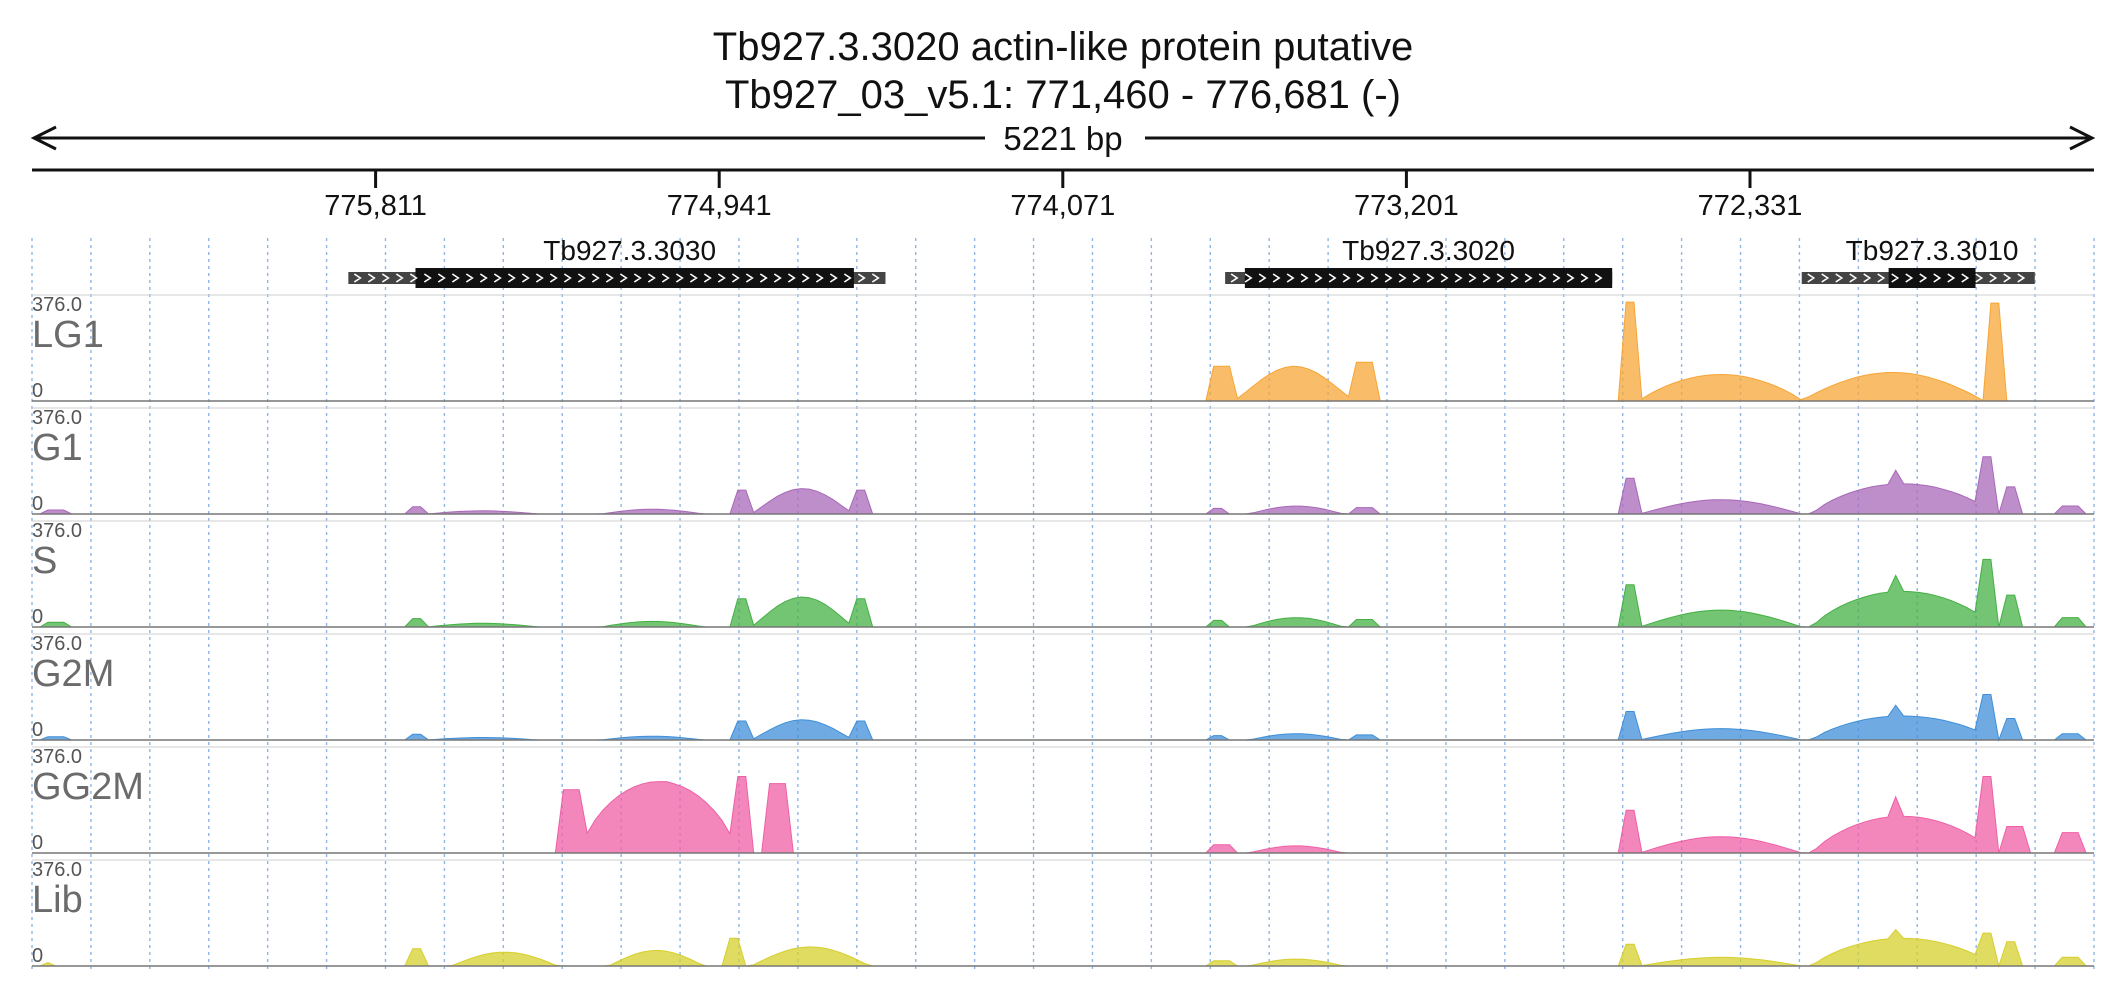  What do you see at coordinates (1063, 47) in the screenshot?
I see `chart-title: Tb927.3.3020 actin-like protein putative` at bounding box center [1063, 47].